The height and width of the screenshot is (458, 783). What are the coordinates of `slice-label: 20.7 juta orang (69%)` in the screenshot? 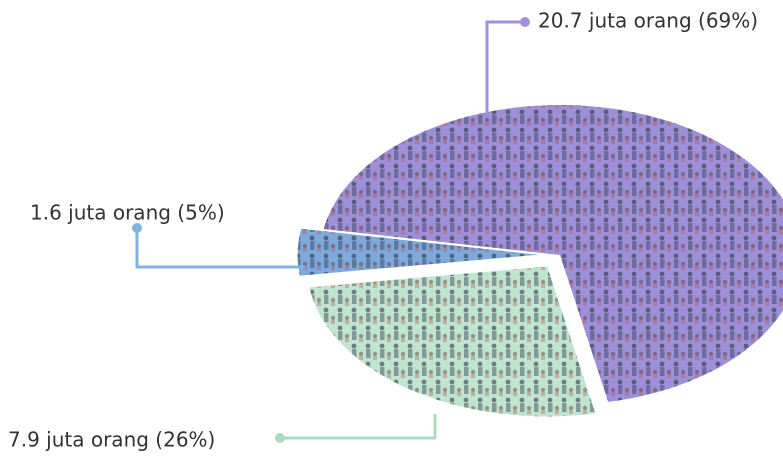 It's located at (648, 21).